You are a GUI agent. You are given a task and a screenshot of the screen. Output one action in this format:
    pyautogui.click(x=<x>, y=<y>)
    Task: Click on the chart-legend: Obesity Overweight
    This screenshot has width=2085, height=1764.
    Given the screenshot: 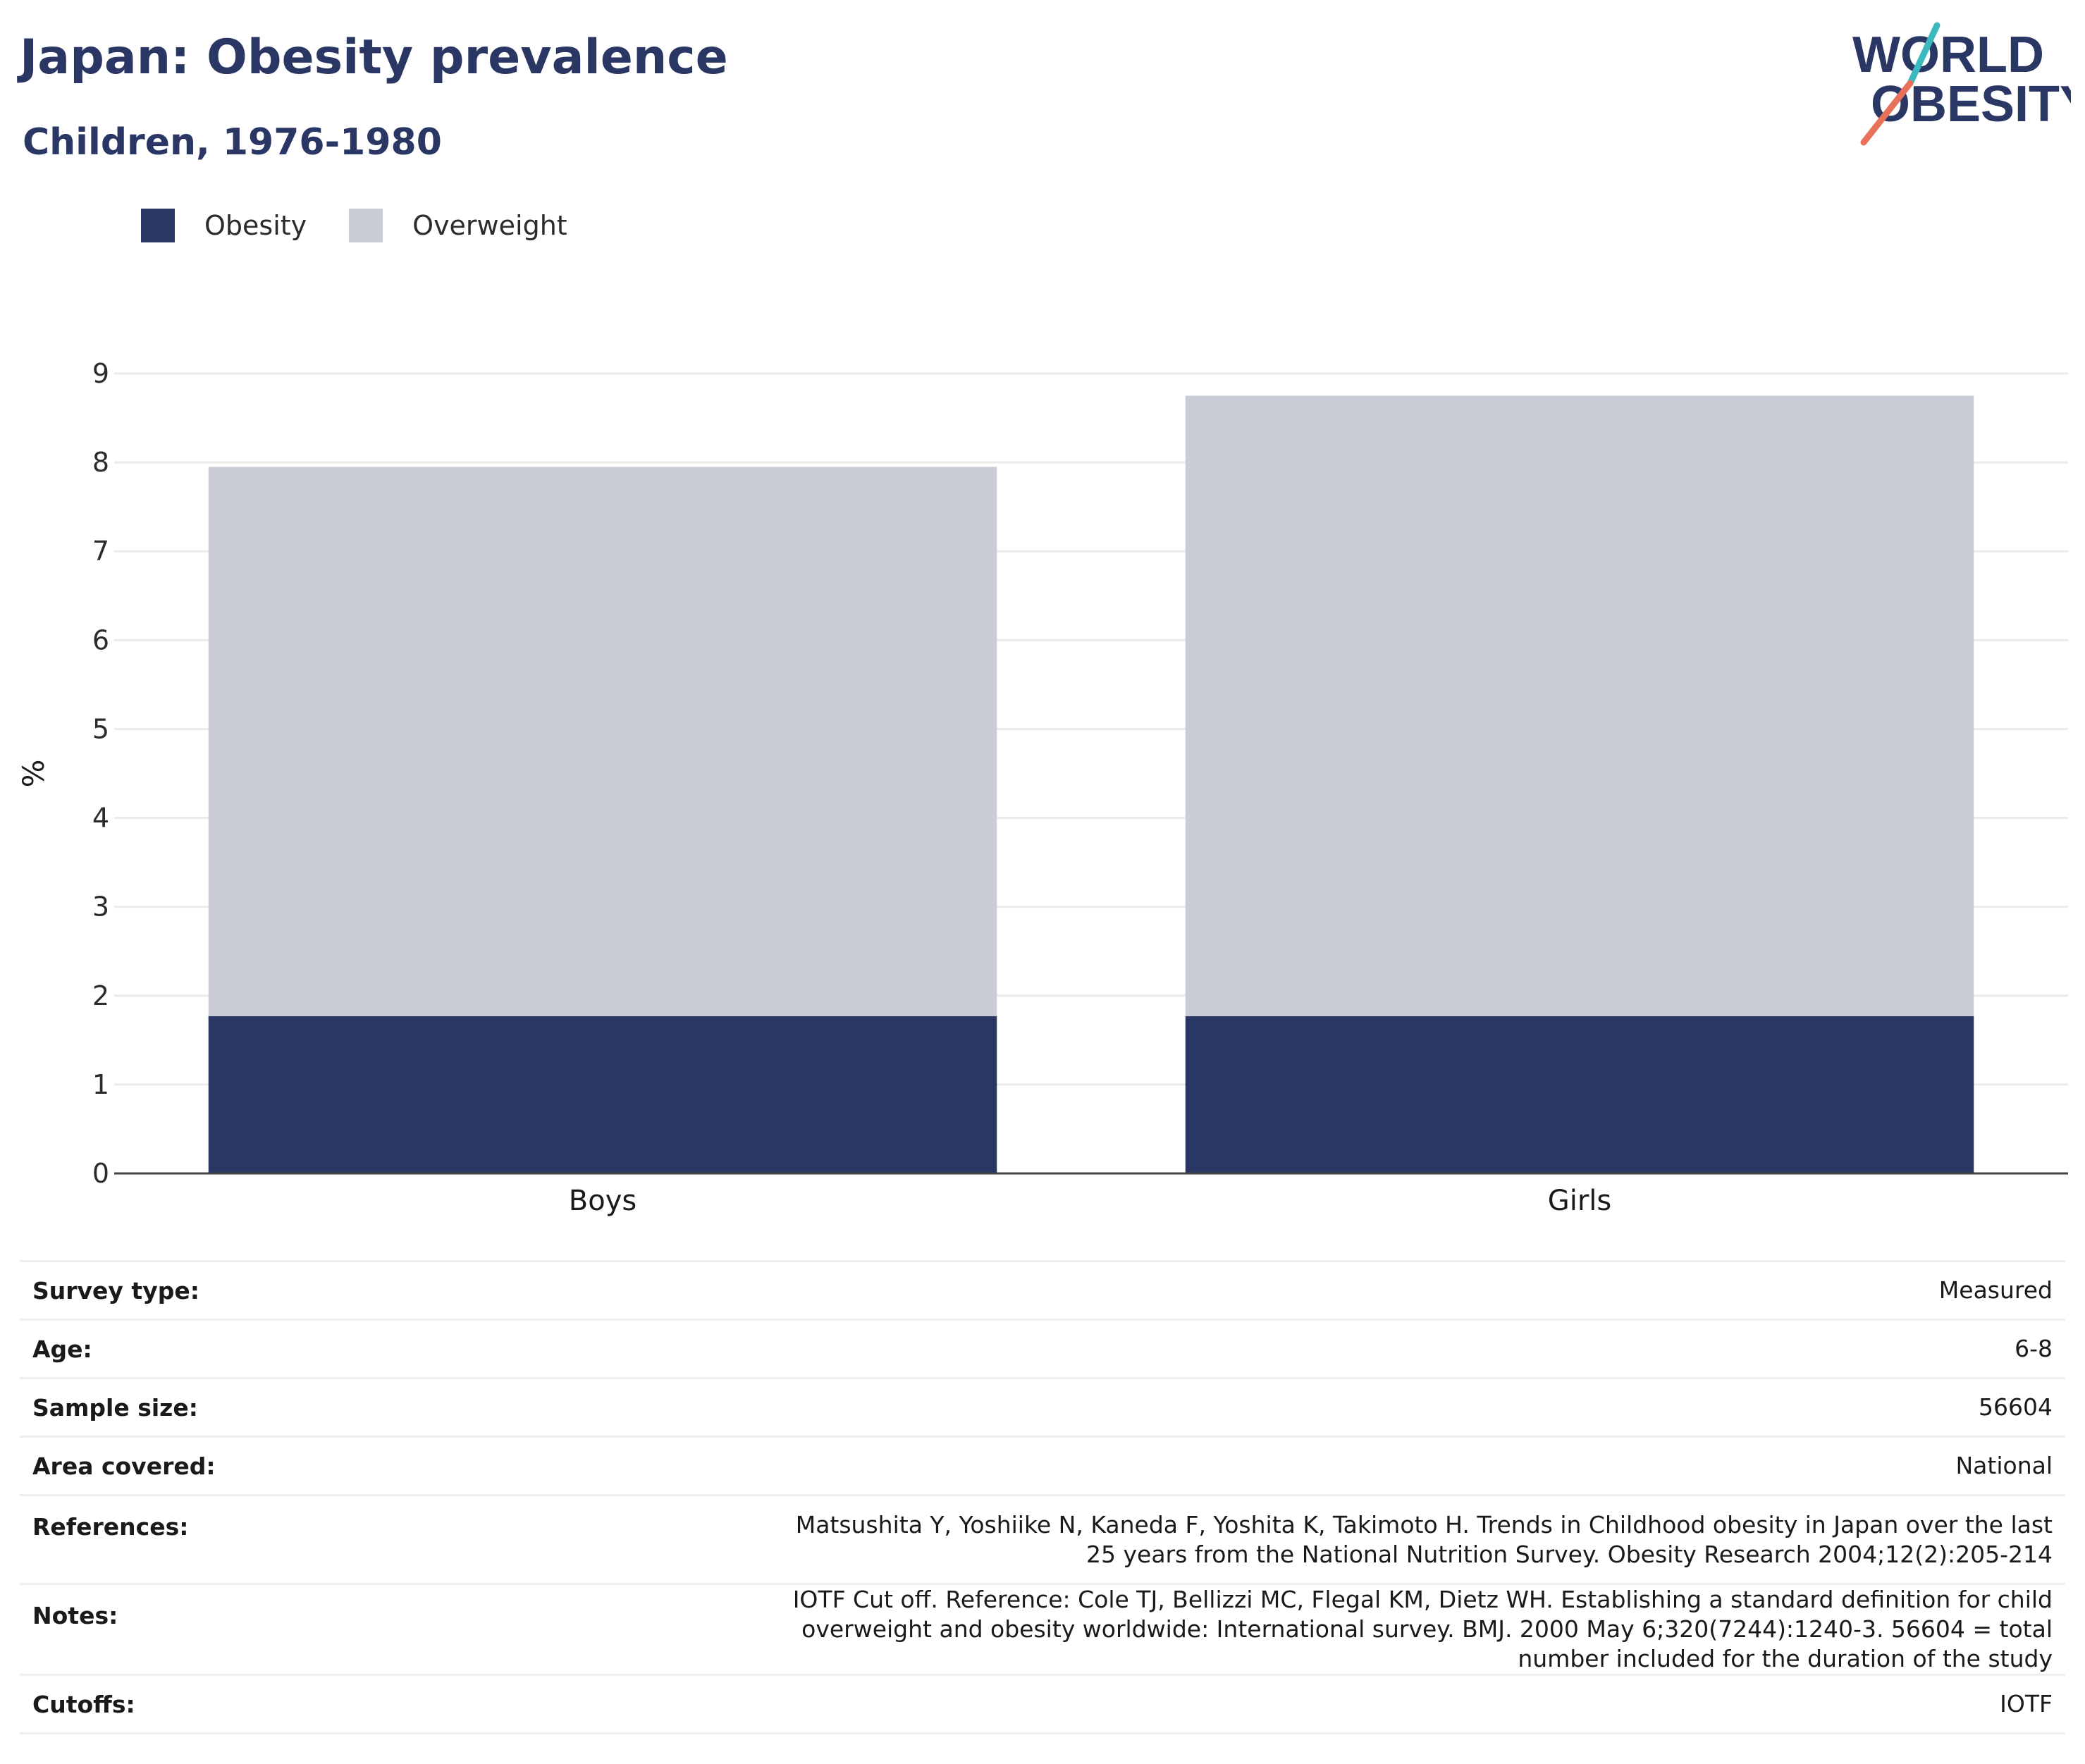 What is the action you would take?
    pyautogui.click(x=375, y=225)
    